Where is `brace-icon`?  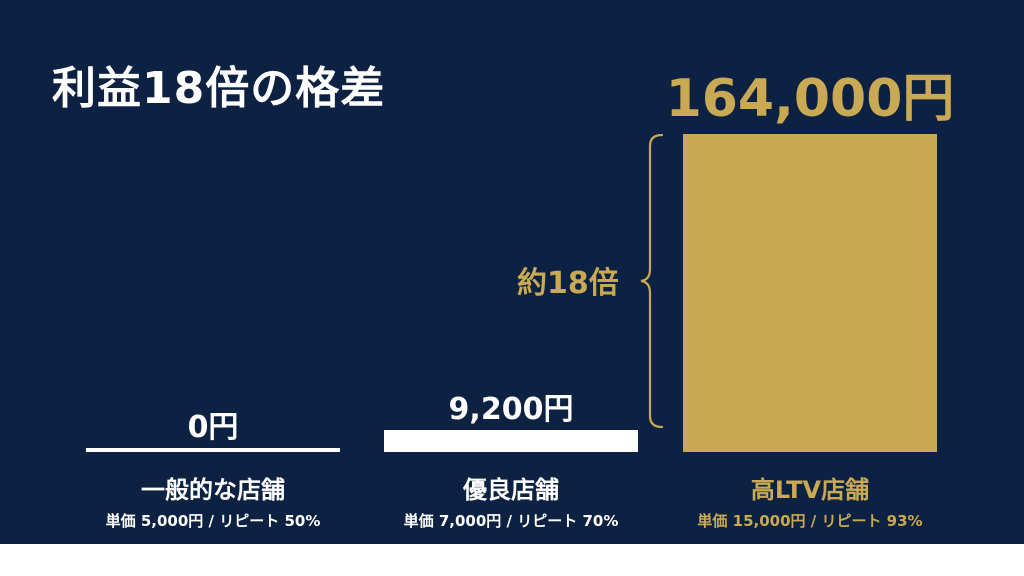 brace-icon is located at coordinates (652, 281).